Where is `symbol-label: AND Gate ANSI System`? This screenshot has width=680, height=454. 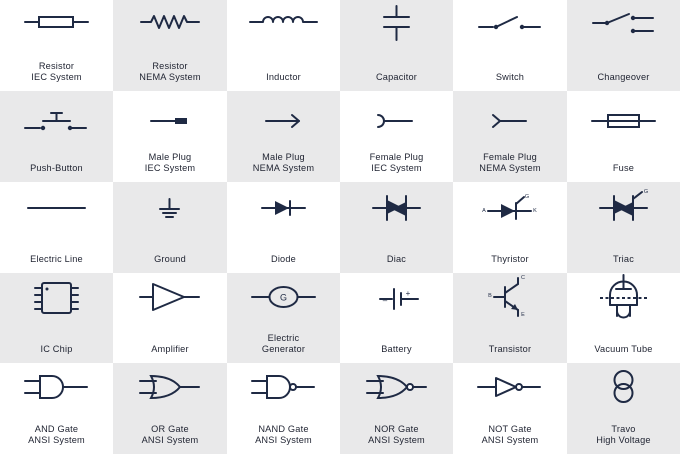 symbol-label: AND Gate ANSI System is located at coordinates (56, 434).